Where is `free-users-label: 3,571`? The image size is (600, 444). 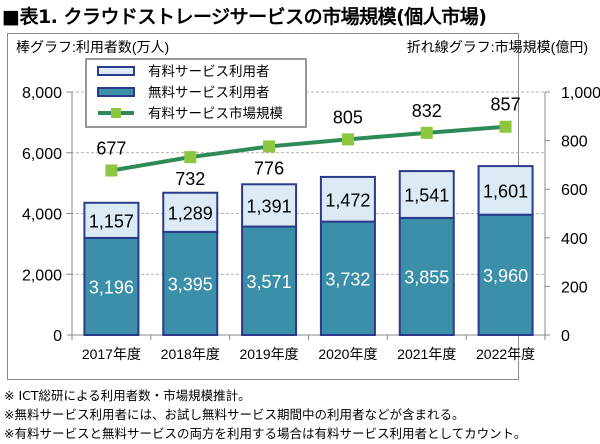
free-users-label: 3,571 is located at coordinates (269, 282).